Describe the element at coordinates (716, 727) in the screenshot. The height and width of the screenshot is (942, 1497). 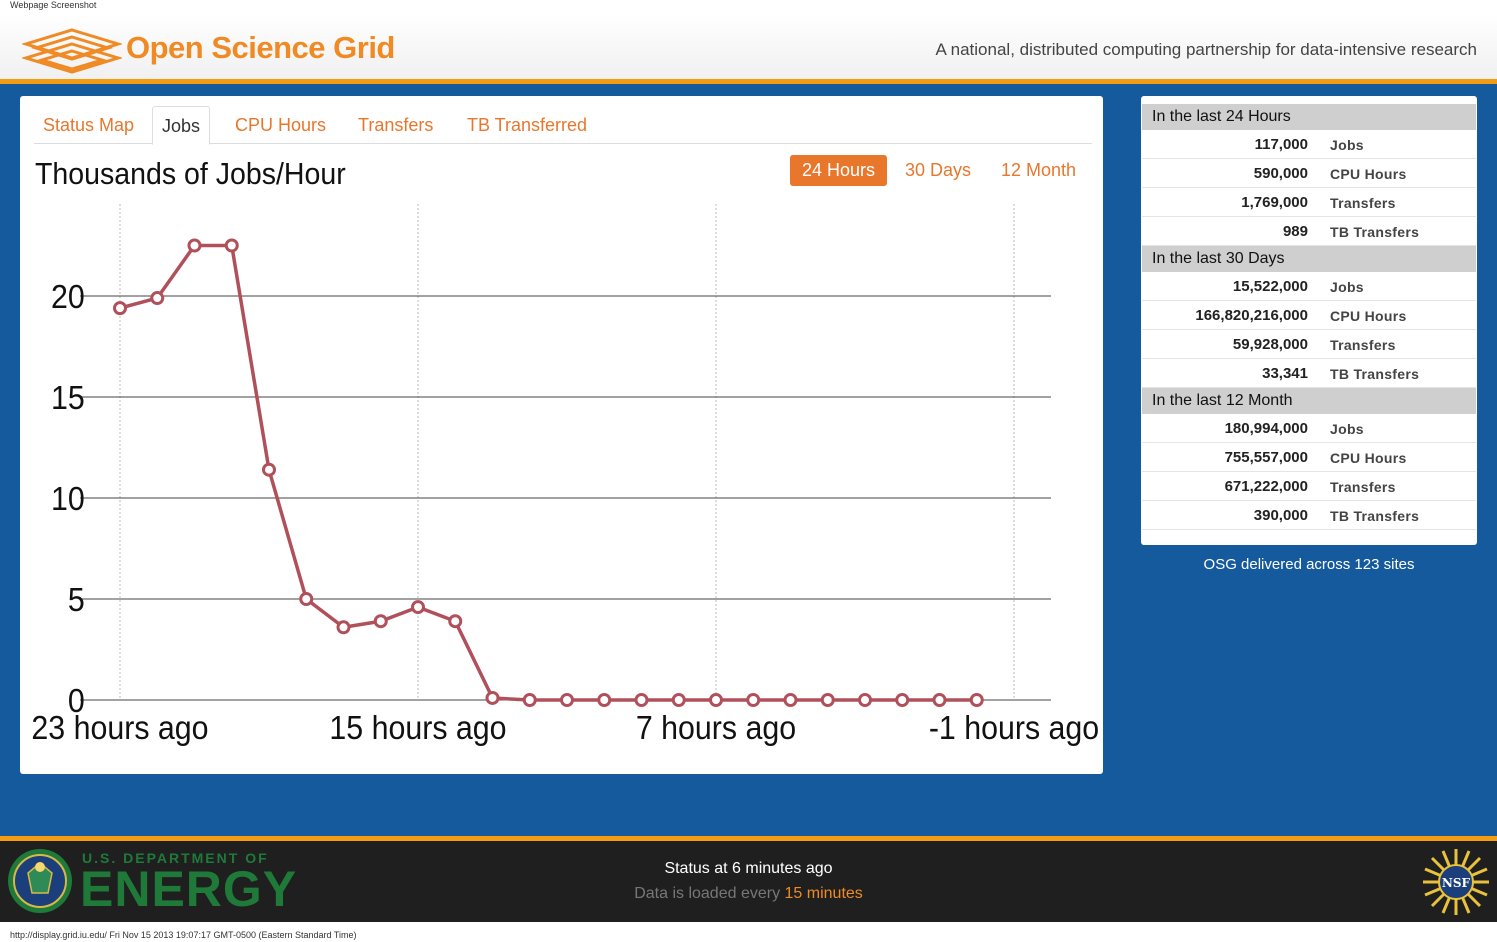
I see `x-tick-label: 7 hours ago` at that location.